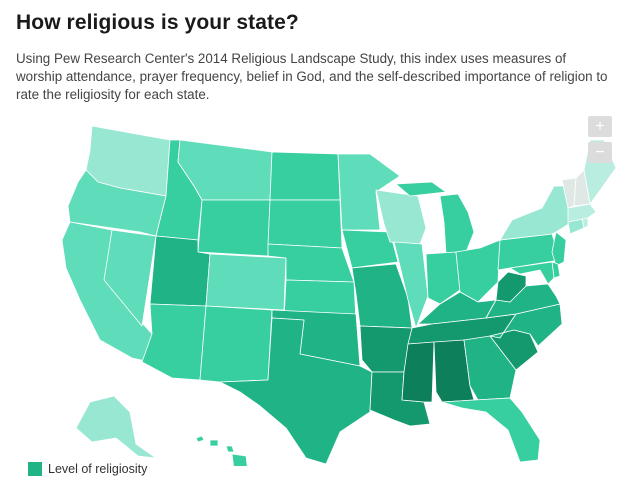 This screenshot has width=624, height=496. What do you see at coordinates (221, 450) in the screenshot?
I see `state-HI` at bounding box center [221, 450].